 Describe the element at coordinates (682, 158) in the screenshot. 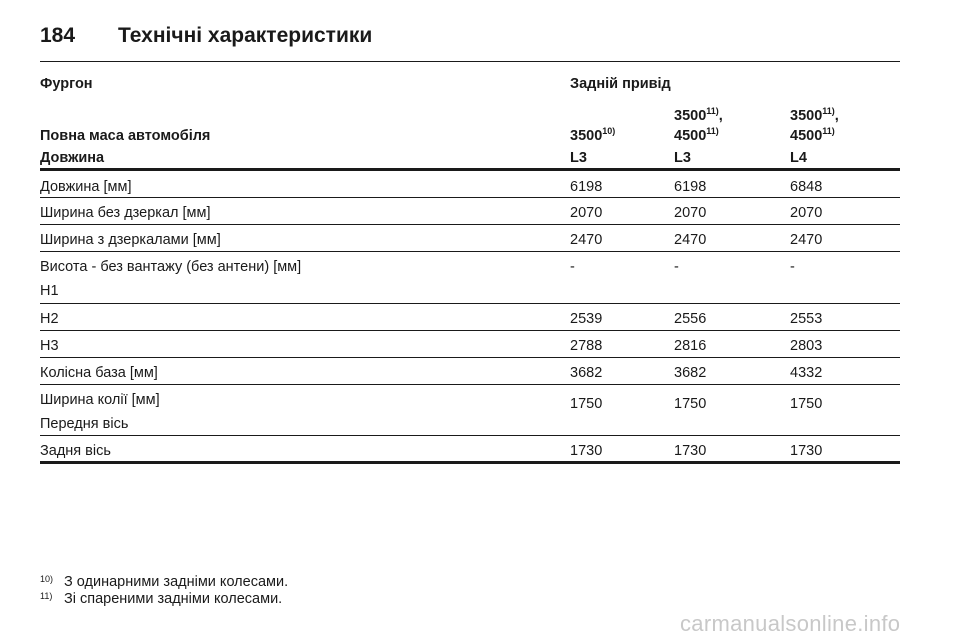

I see `length-code-2: L3` at that location.